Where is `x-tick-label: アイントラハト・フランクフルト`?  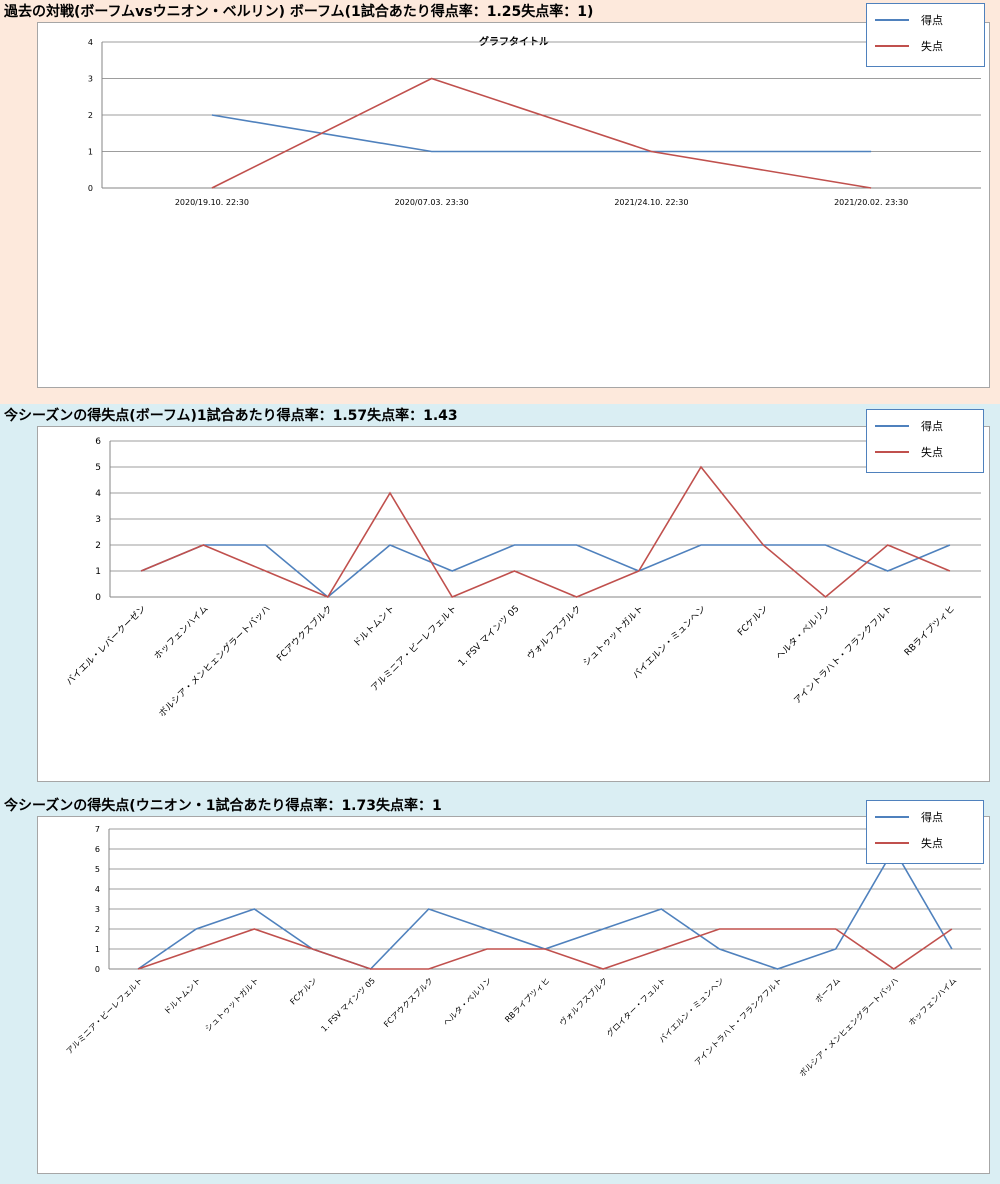 x-tick-label: アイントラハト・フランクフルト is located at coordinates (843, 654).